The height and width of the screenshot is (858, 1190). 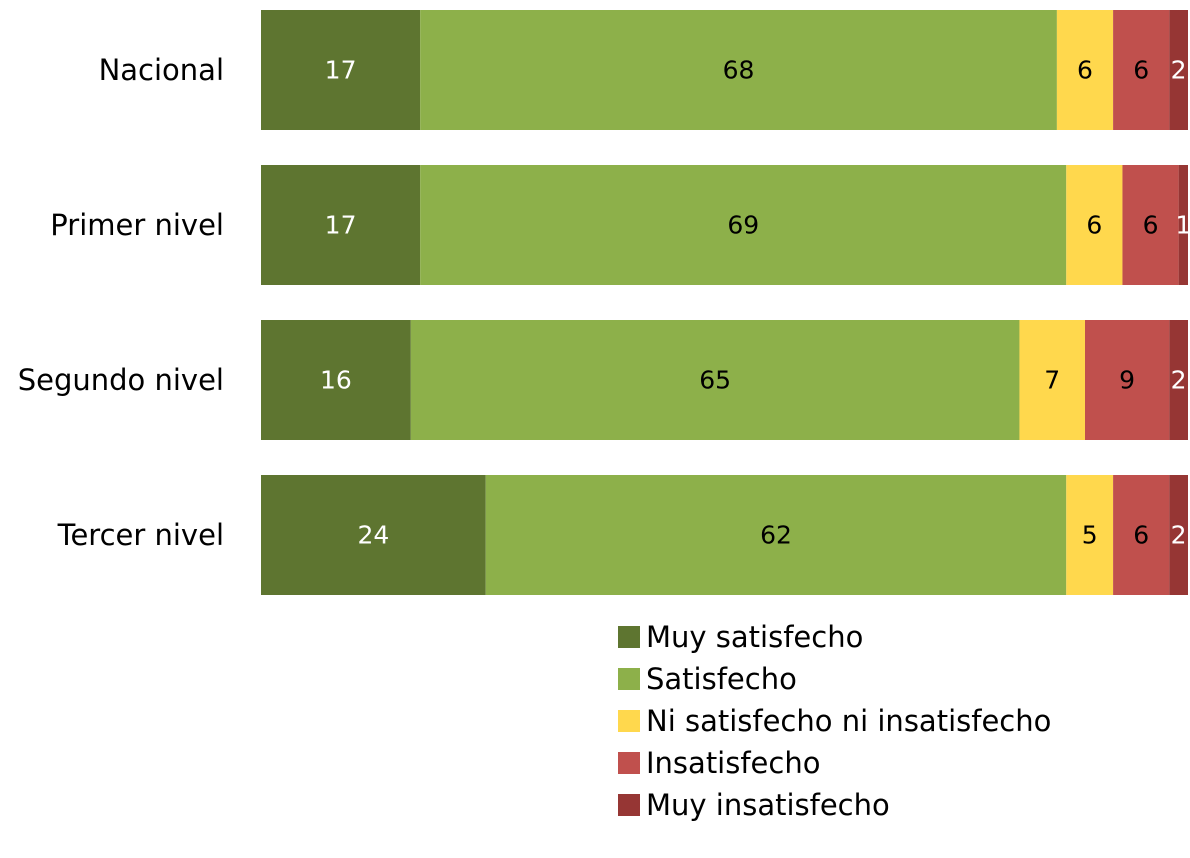 I want to click on category-label-tercer-nivel: Tercer nivel, so click(x=140, y=535).